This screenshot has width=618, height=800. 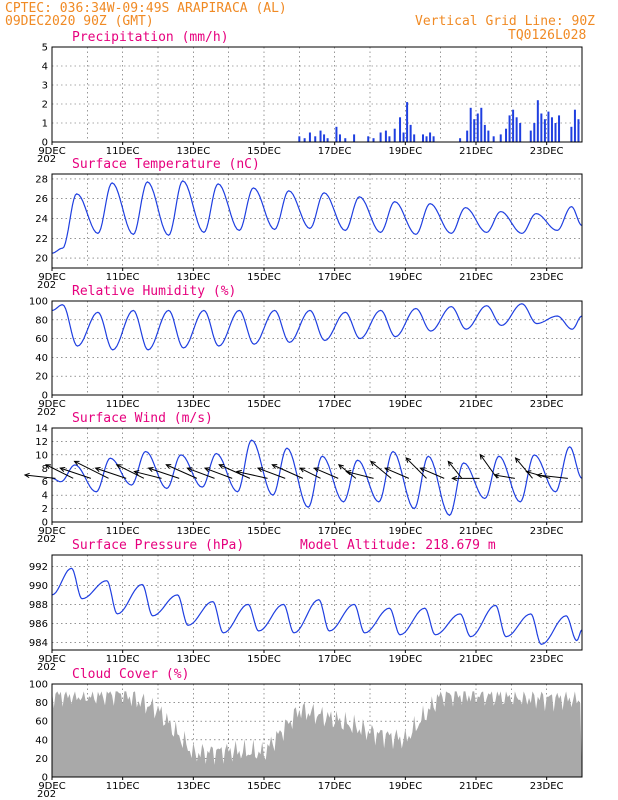 What do you see at coordinates (130, 674) in the screenshot?
I see `panel-title: Cloud Cover (%)` at bounding box center [130, 674].